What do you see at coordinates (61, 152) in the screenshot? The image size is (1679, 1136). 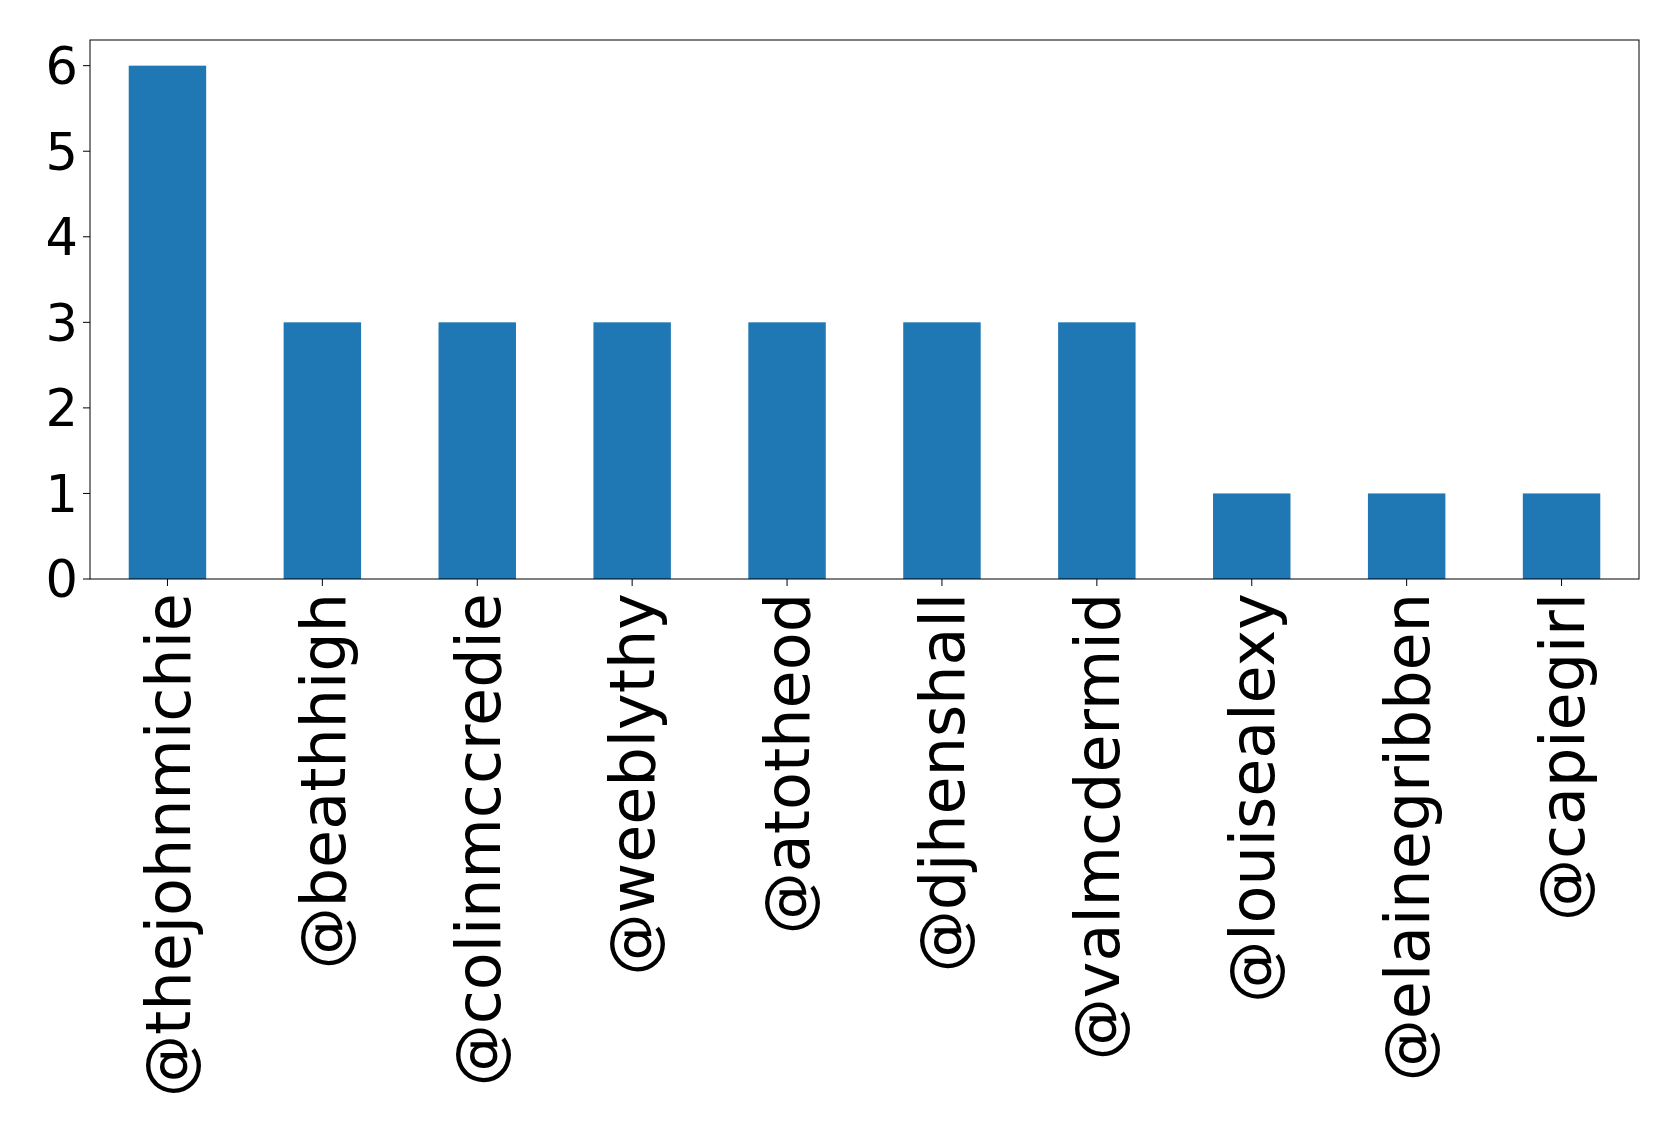 I see `y-tick-label: 5` at bounding box center [61, 152].